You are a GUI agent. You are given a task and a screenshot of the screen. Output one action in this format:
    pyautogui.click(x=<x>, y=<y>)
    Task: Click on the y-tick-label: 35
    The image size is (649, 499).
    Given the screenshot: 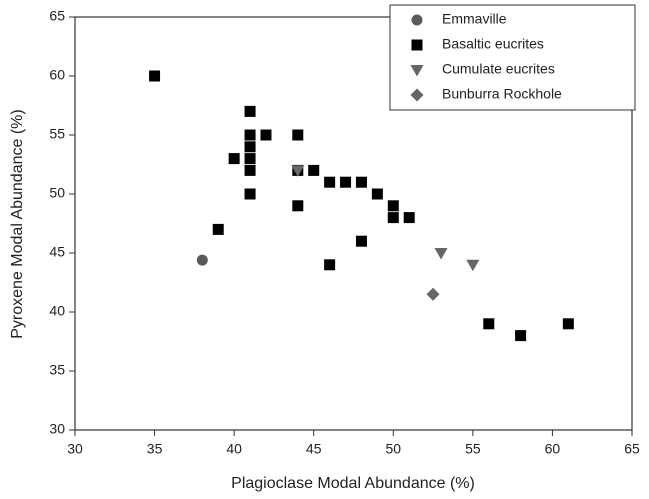 What is the action you would take?
    pyautogui.click(x=57, y=370)
    